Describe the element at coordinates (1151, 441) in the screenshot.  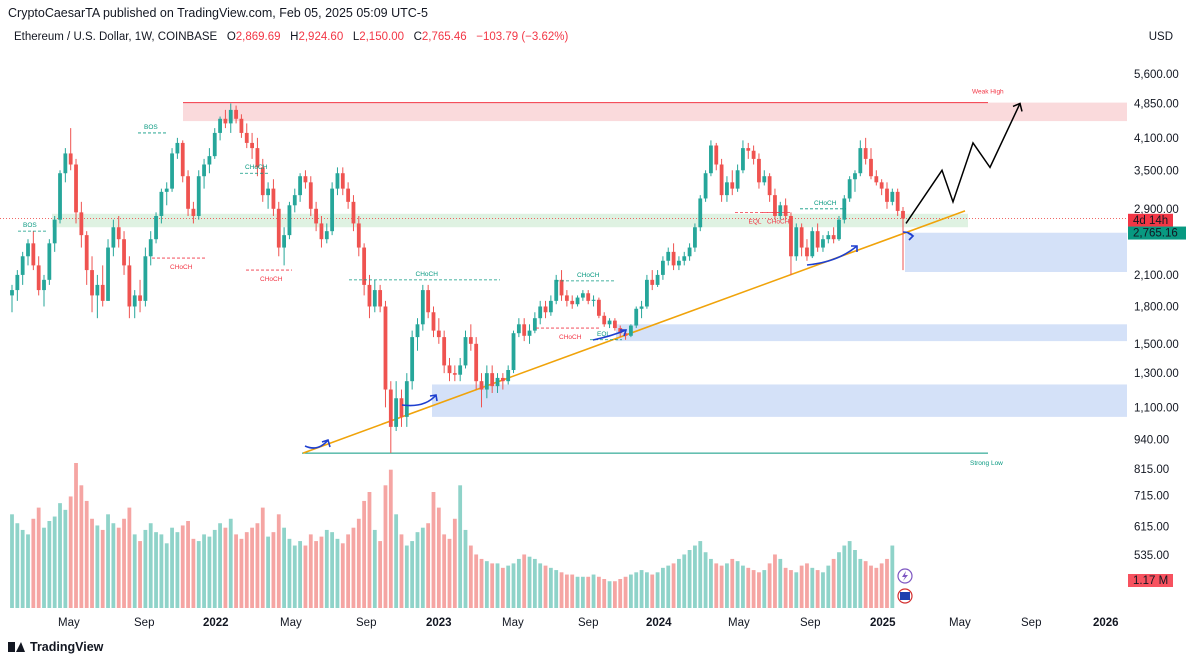
I see `y-tick-label: 940.00` at that location.